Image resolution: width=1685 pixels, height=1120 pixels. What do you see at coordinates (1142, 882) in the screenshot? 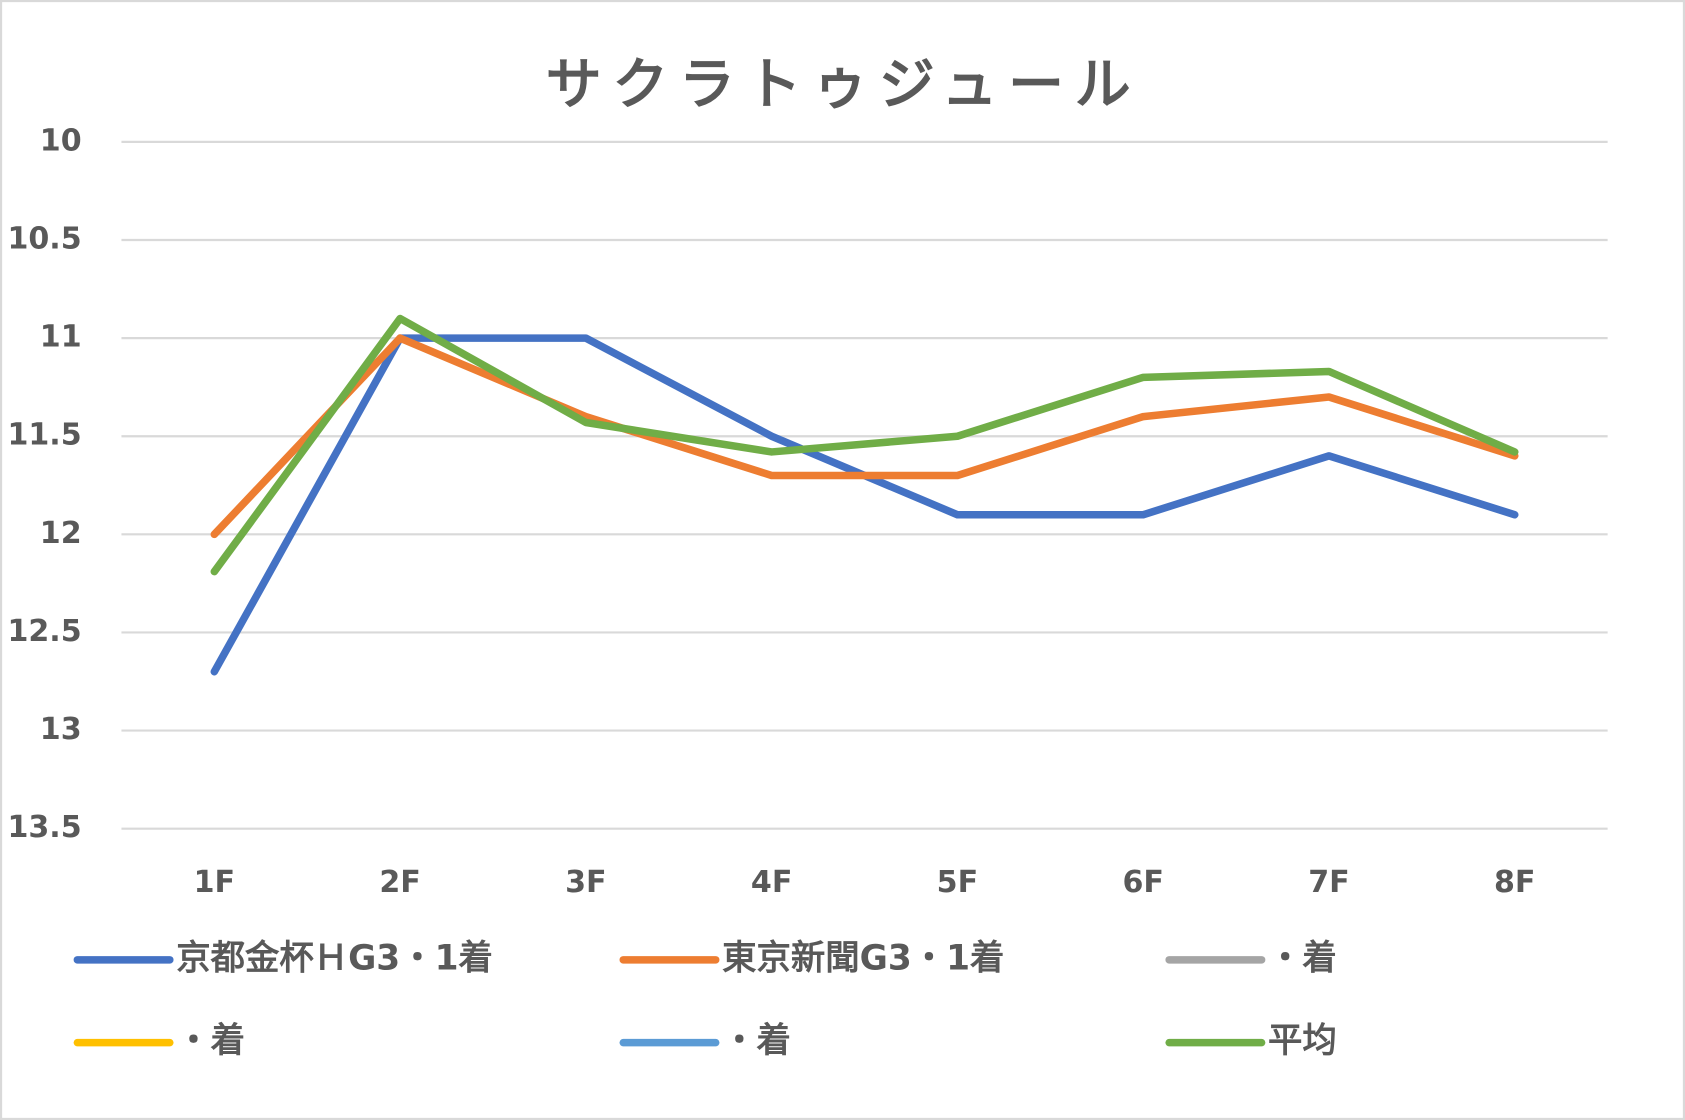
I see `x-tick-label: 6F` at bounding box center [1142, 882].